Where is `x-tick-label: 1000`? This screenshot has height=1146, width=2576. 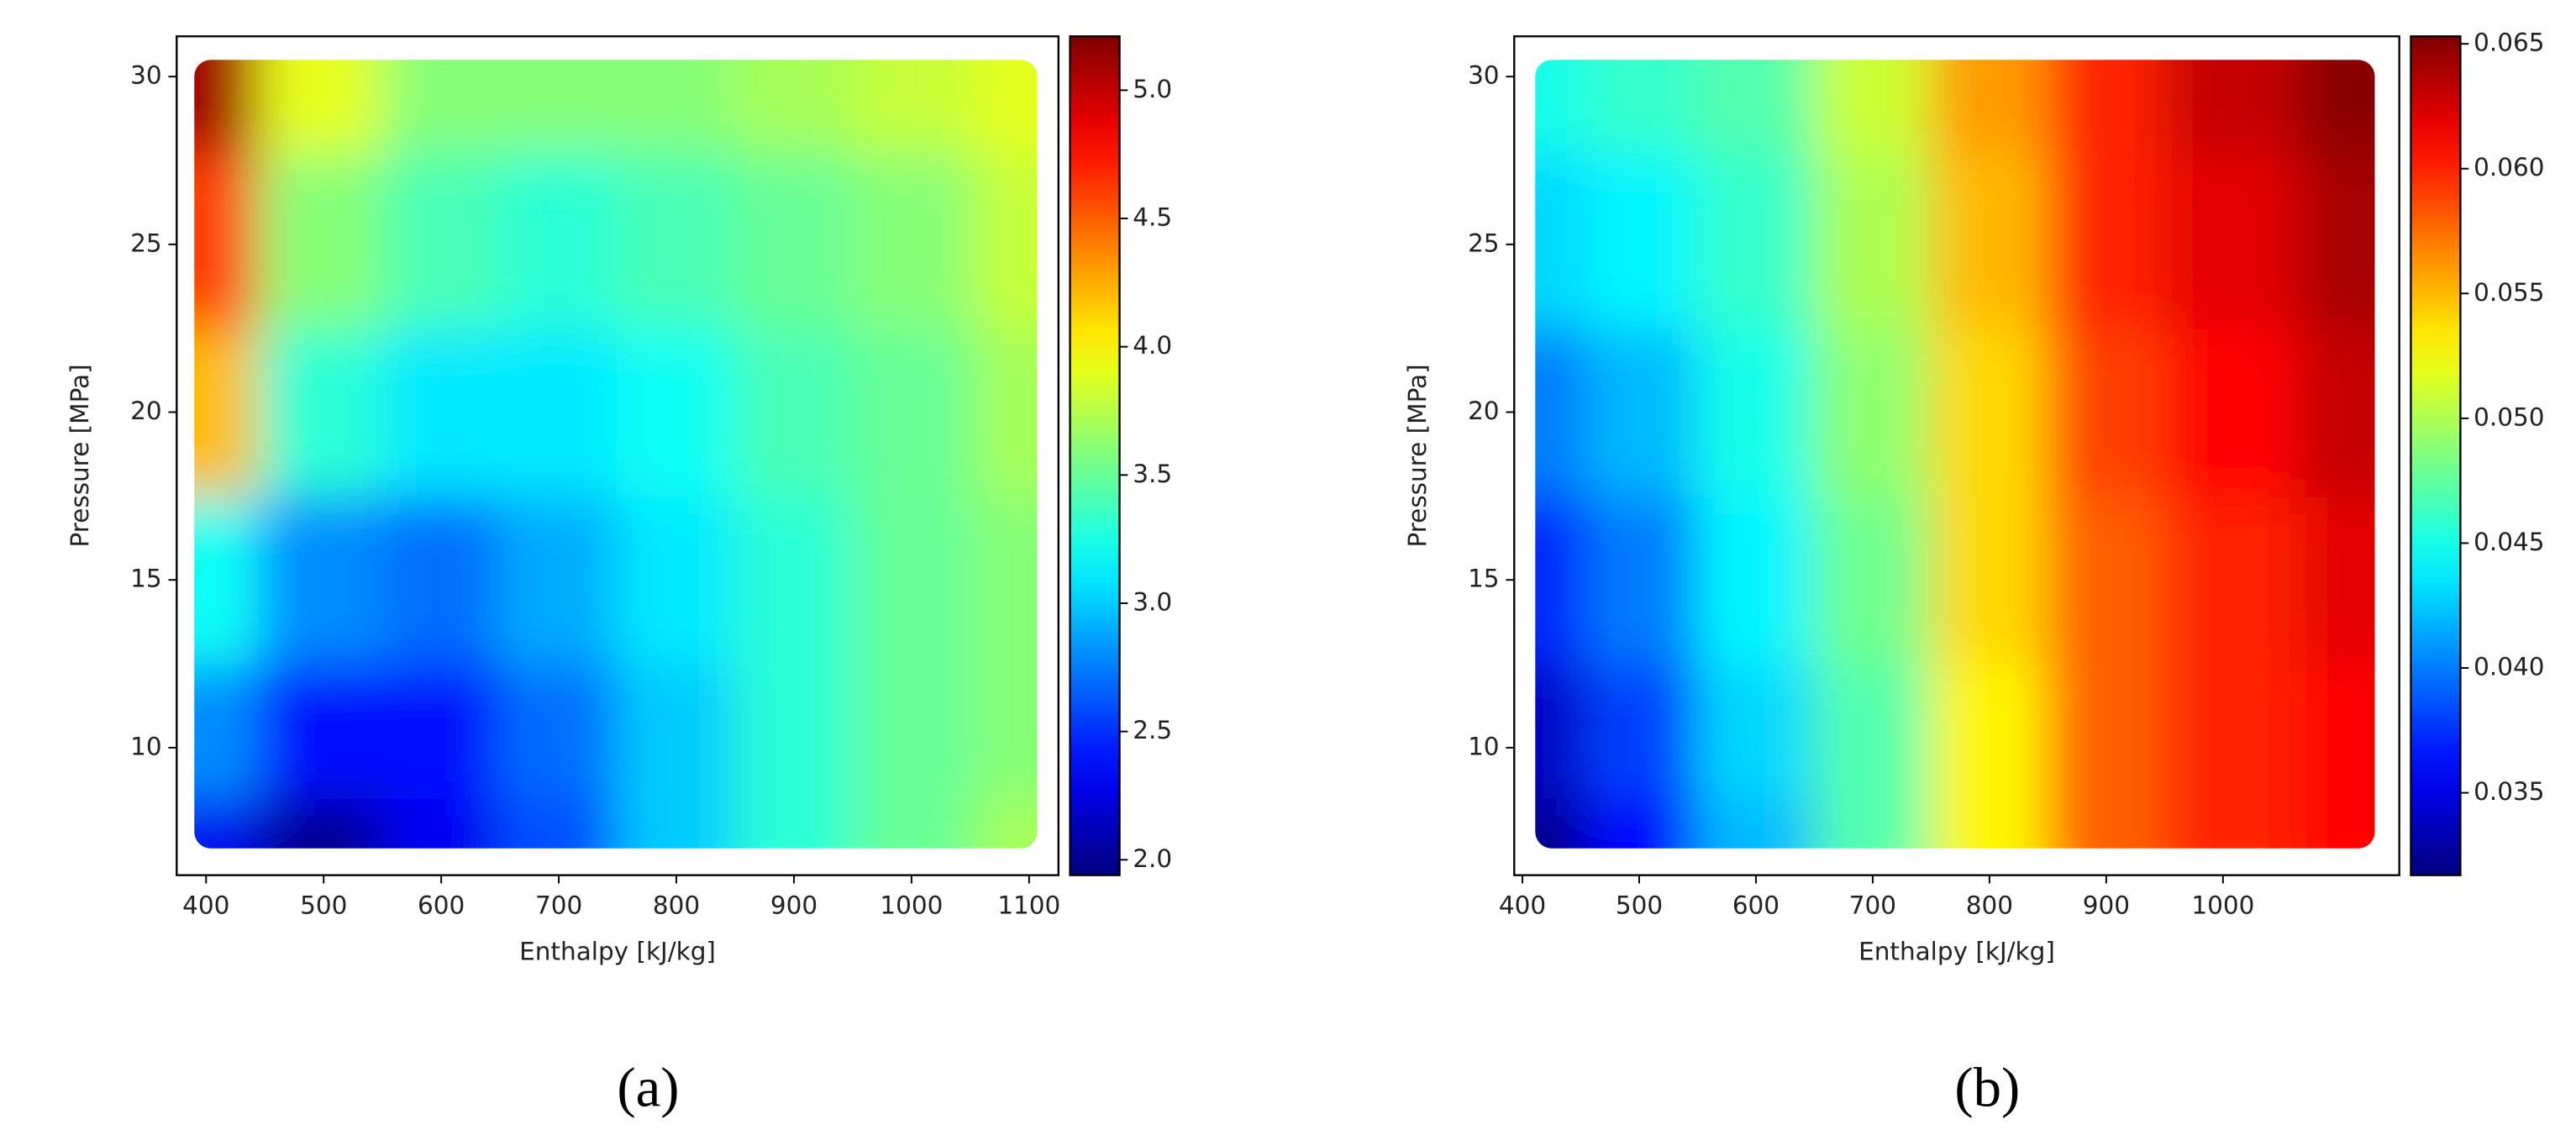 x-tick-label: 1000 is located at coordinates (911, 905).